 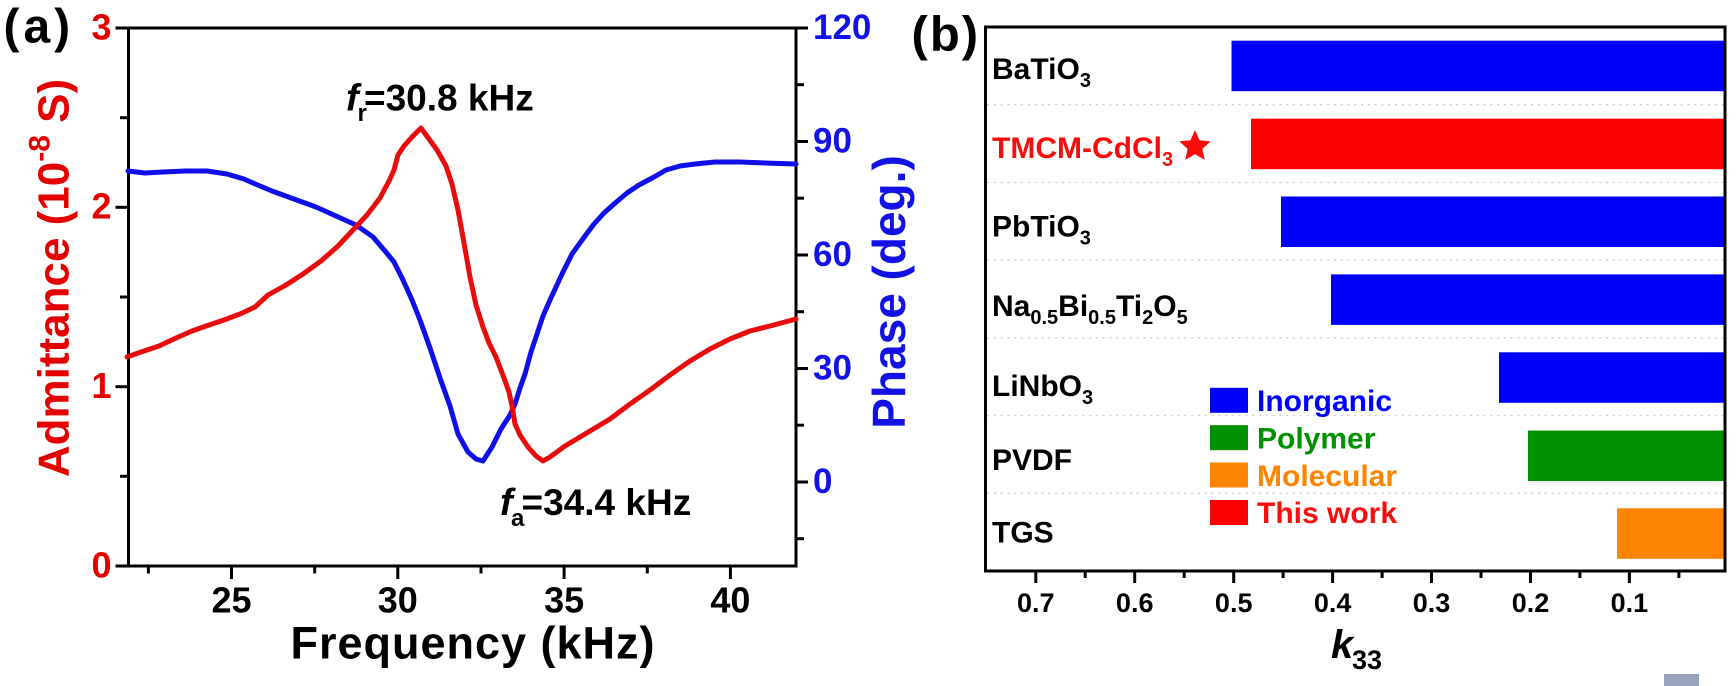 What do you see at coordinates (607, 502) in the screenshot?
I see `svg-text: =34.4 kHz` at bounding box center [607, 502].